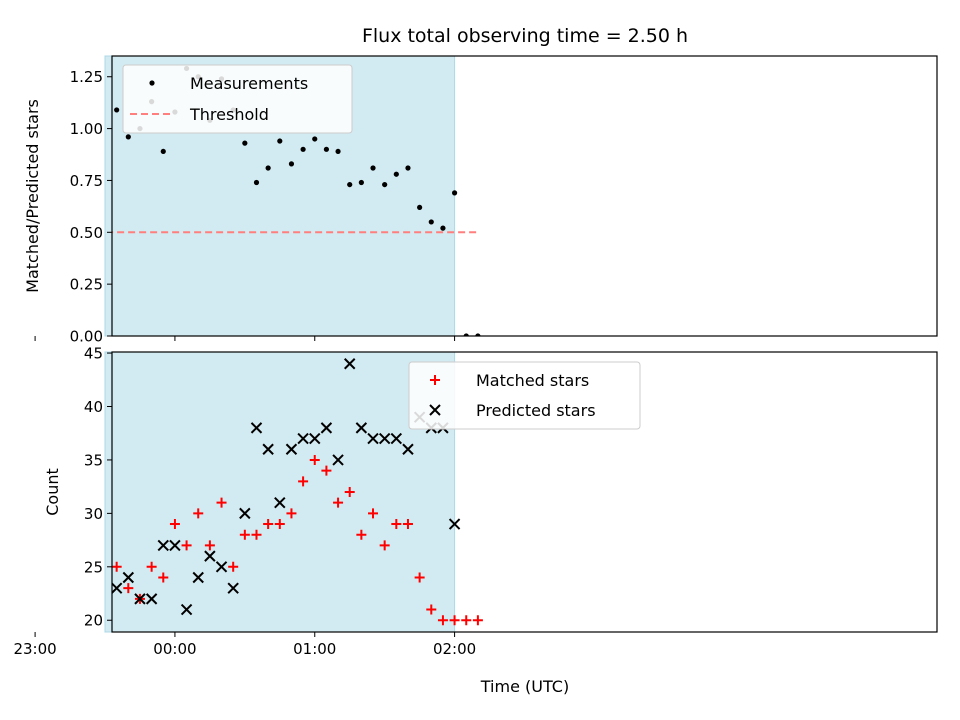 Image resolution: width=960 pixels, height=720 pixels. I want to click on y-tick-label: 0.50, so click(86, 233).